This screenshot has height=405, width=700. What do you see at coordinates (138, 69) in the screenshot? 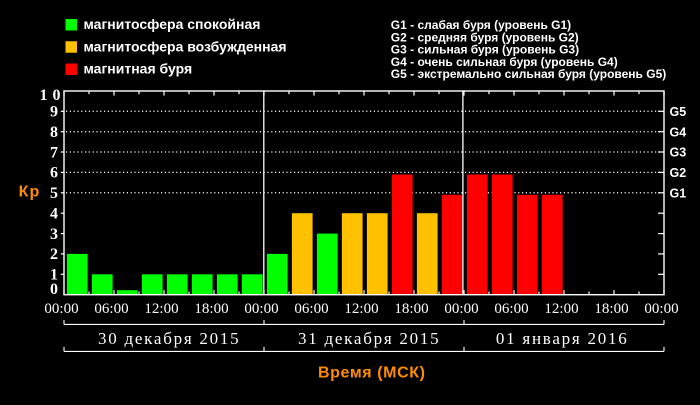
I see `svg-text: магнитная буря` at bounding box center [138, 69].